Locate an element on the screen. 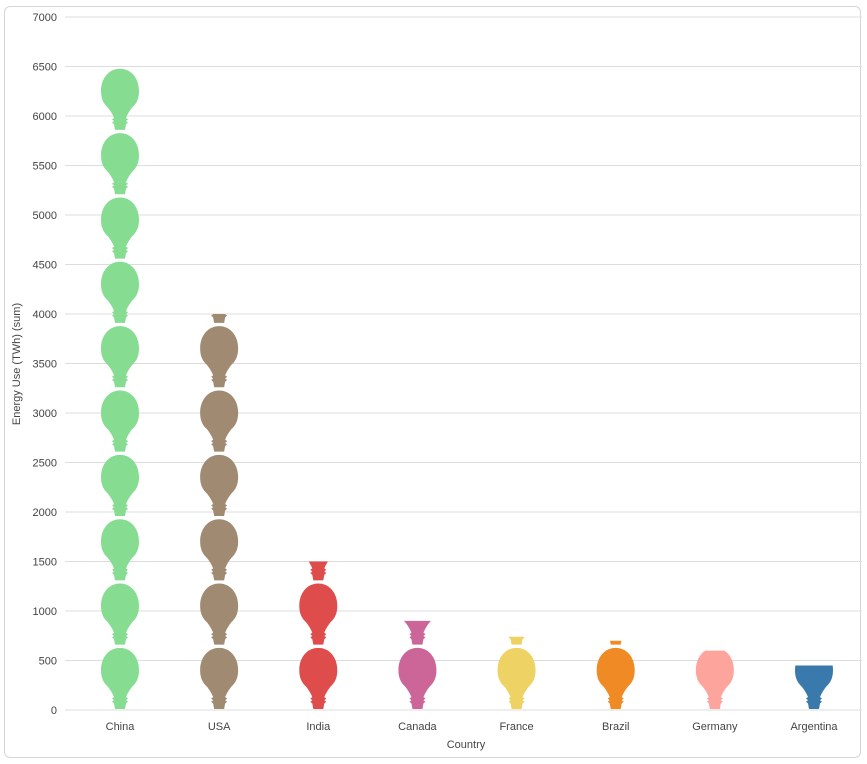 The height and width of the screenshot is (764, 867). y-tick-label-1: 500 is located at coordinates (48, 662).